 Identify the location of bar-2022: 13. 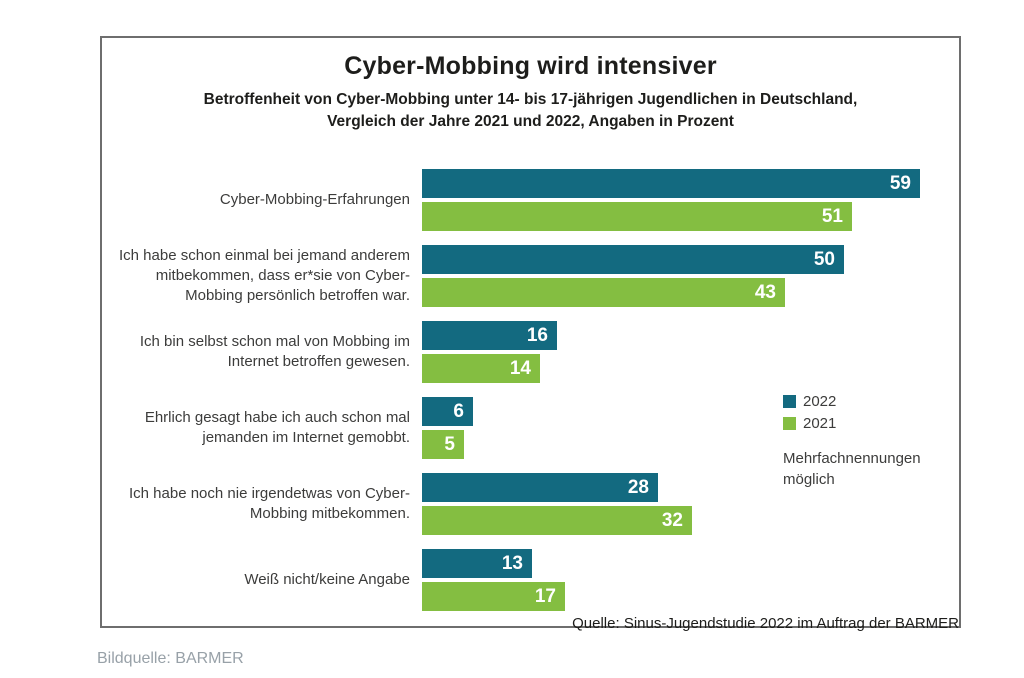
(477, 563).